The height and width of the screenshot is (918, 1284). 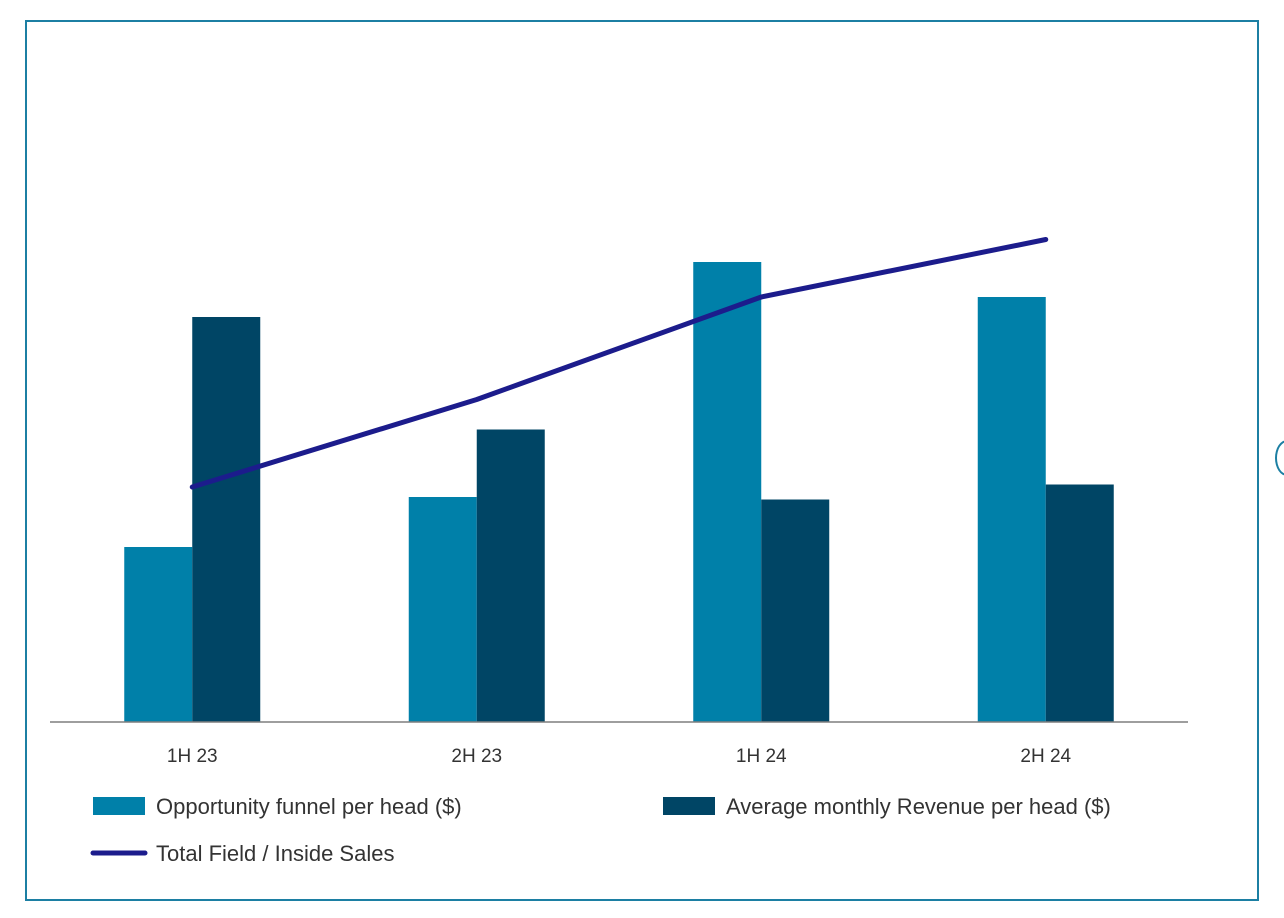 I want to click on legend-label-1: Opportunity funnel per head ($), so click(x=309, y=806).